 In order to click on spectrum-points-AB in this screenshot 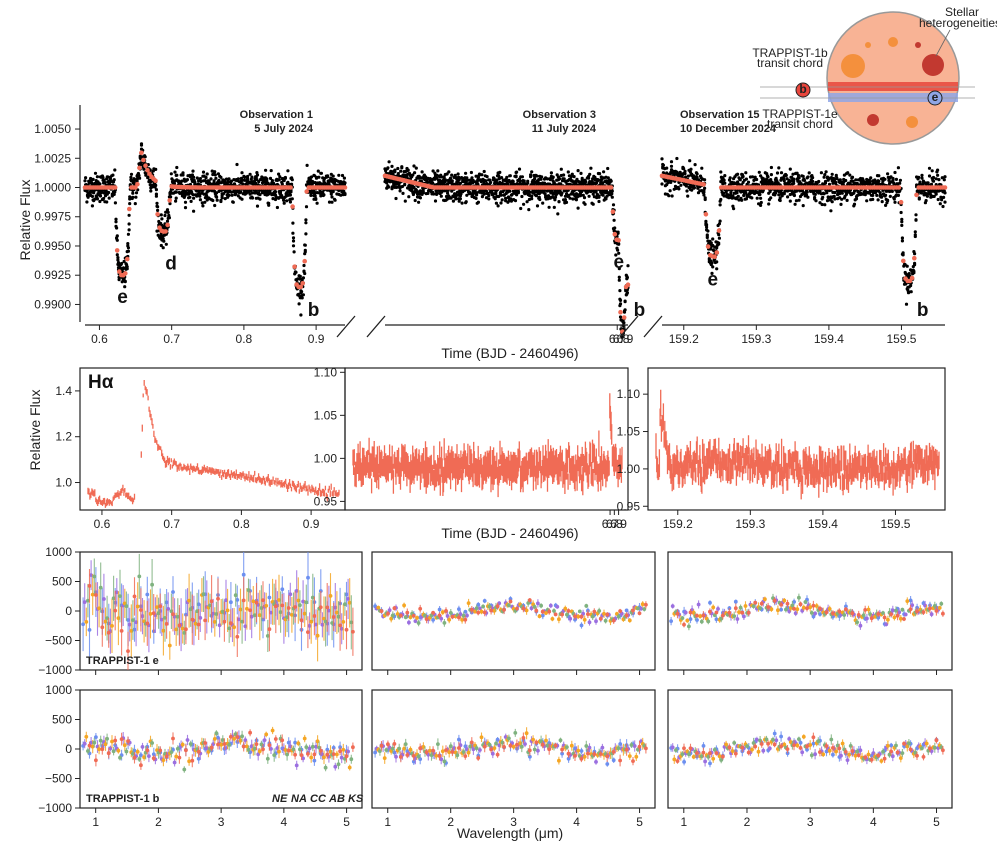, I will do `click(512, 747)`.